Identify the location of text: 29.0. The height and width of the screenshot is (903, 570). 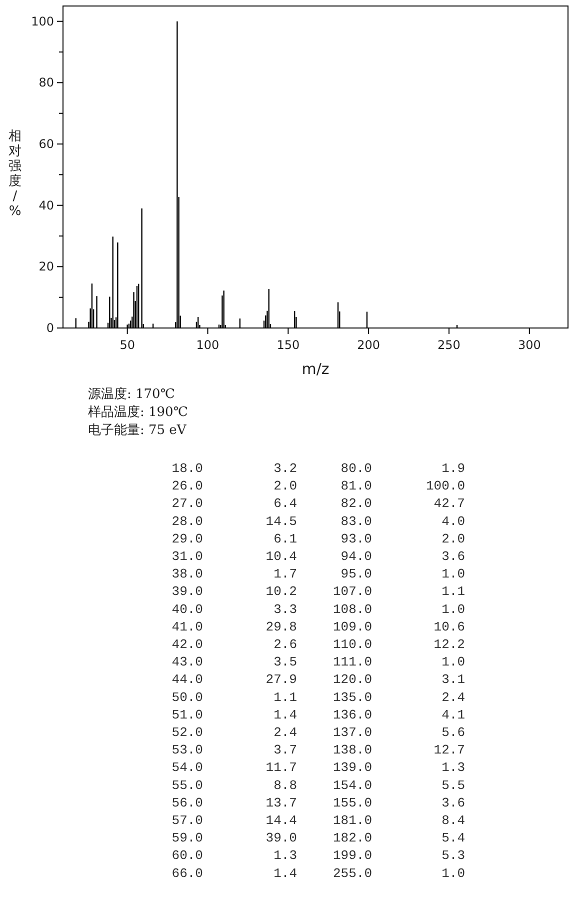
(187, 538).